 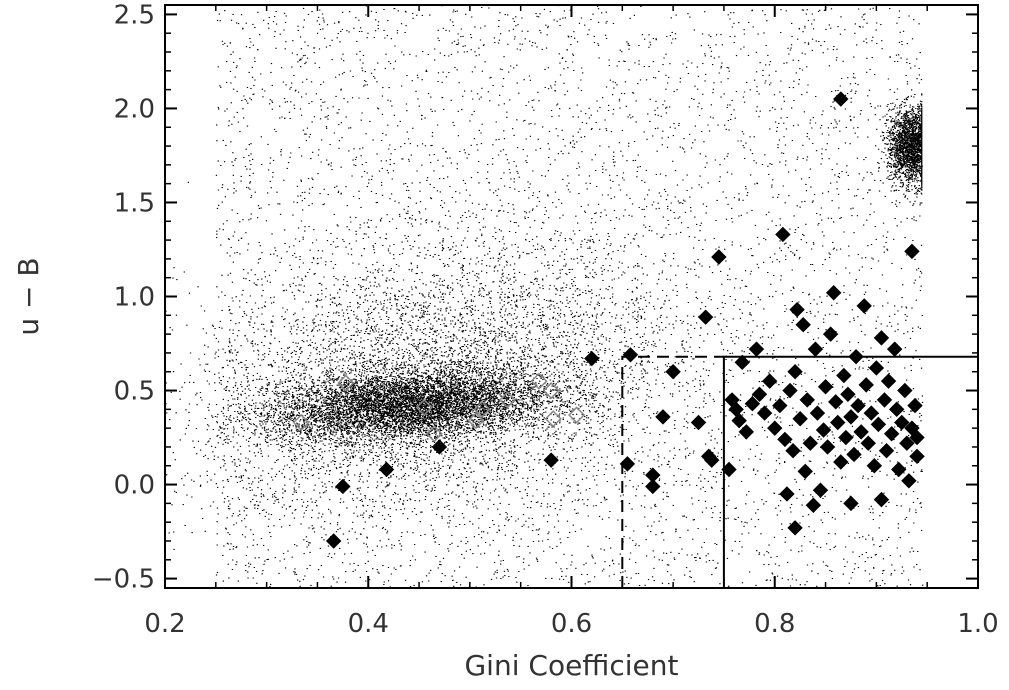 I want to click on y-tick-label: 0.0, so click(x=134, y=486).